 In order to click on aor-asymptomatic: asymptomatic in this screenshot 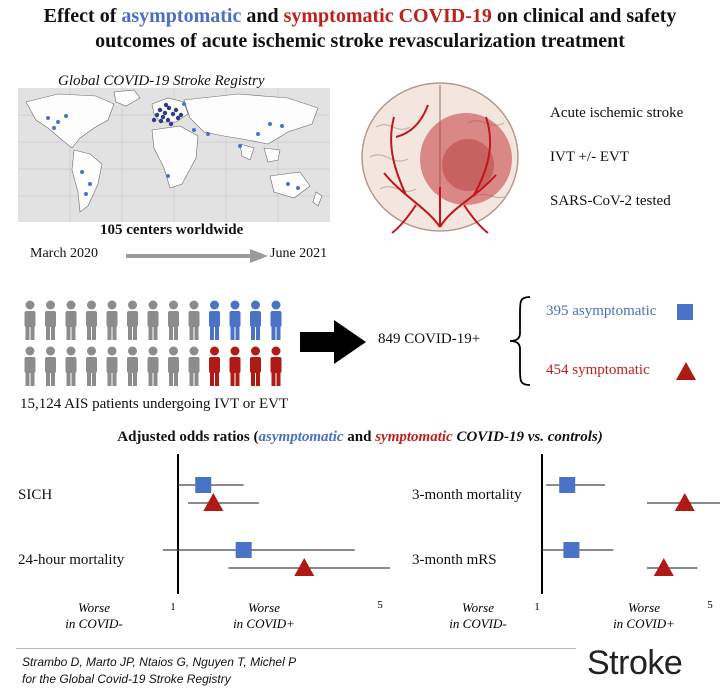, I will do `click(301, 437)`.